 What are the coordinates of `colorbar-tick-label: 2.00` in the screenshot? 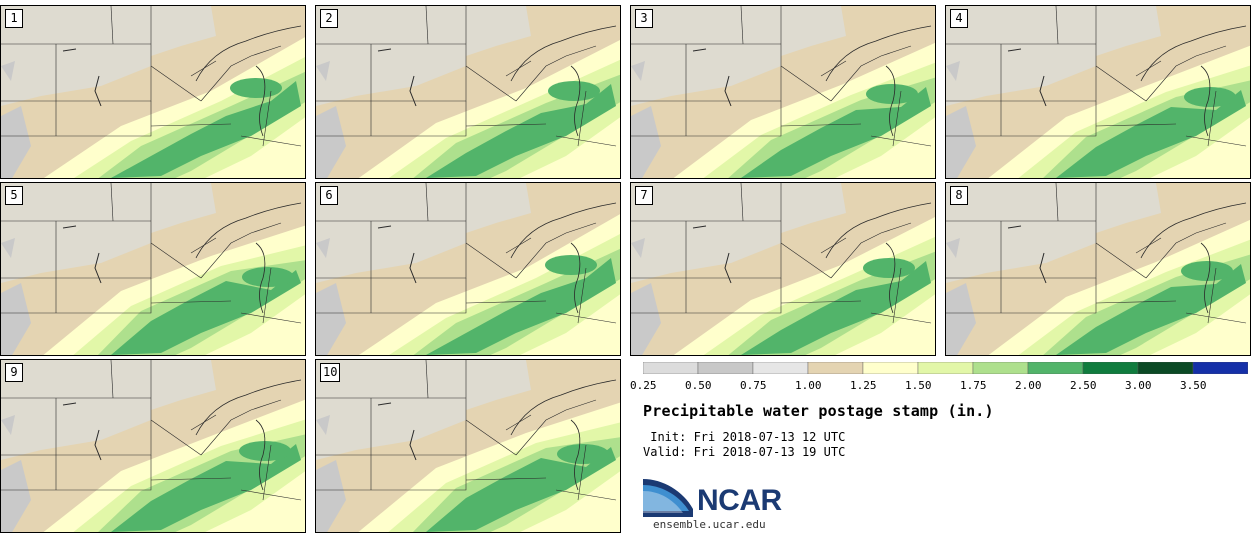 It's located at (1028, 385).